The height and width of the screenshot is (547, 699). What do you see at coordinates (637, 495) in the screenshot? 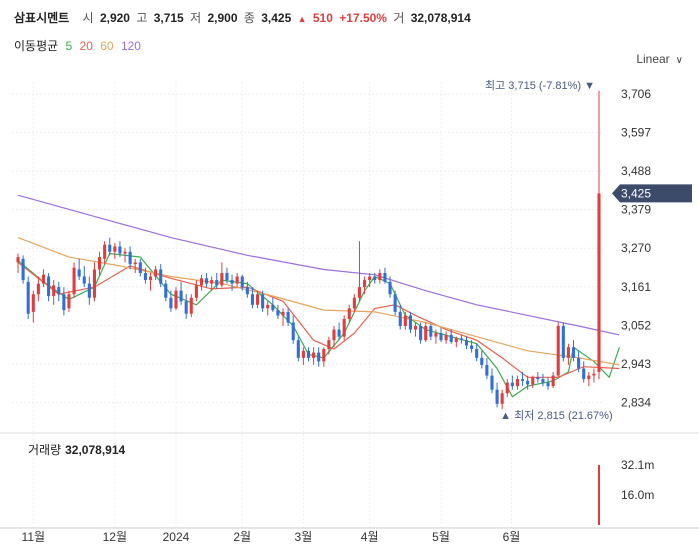
I see `volume-tick-label: 16.0m` at bounding box center [637, 495].